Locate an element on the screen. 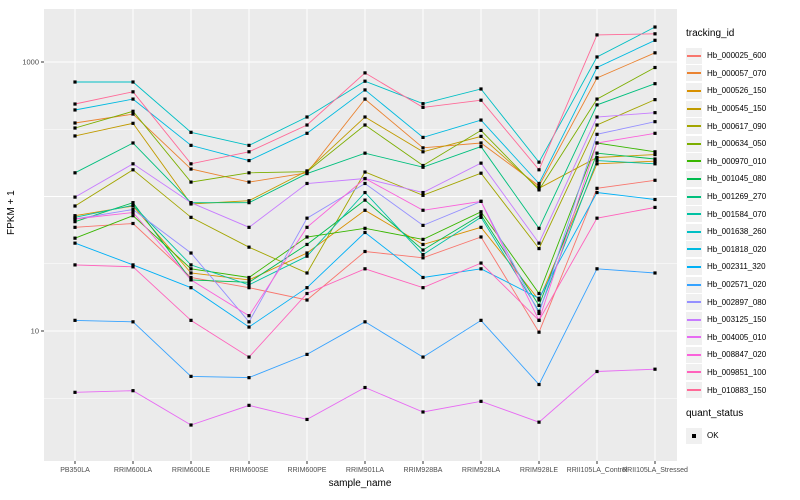 This screenshot has width=800, height=500. x-tick-label: PB350LA is located at coordinates (75, 470).